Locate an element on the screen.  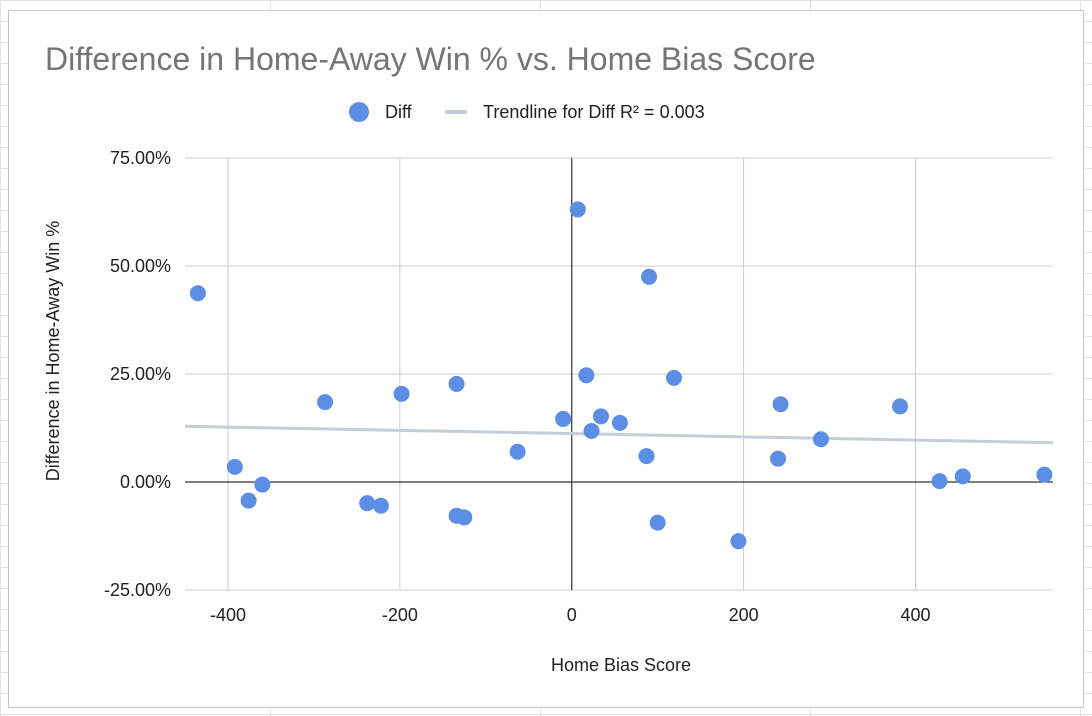
x-tick-labels: -400 -200 0 200 400 is located at coordinates (570, 615).